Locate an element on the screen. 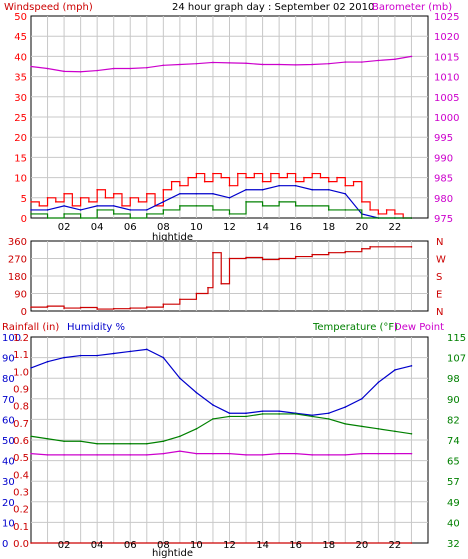  temperature-series is located at coordinates (221, 429).